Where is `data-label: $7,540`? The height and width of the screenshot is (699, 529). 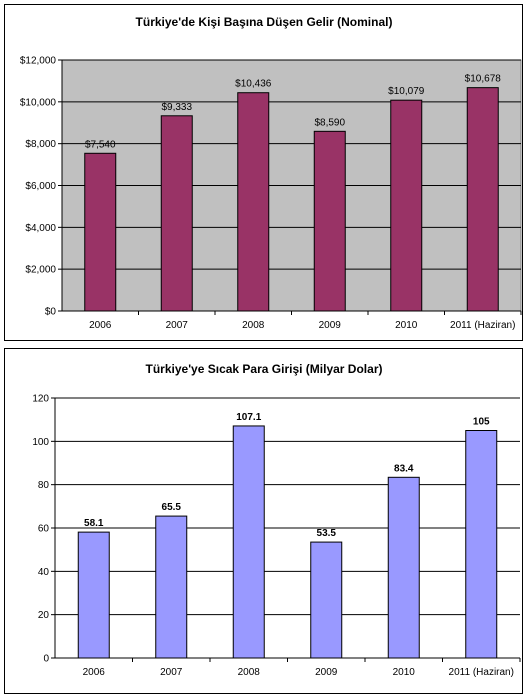 data-label: $7,540 is located at coordinates (100, 144).